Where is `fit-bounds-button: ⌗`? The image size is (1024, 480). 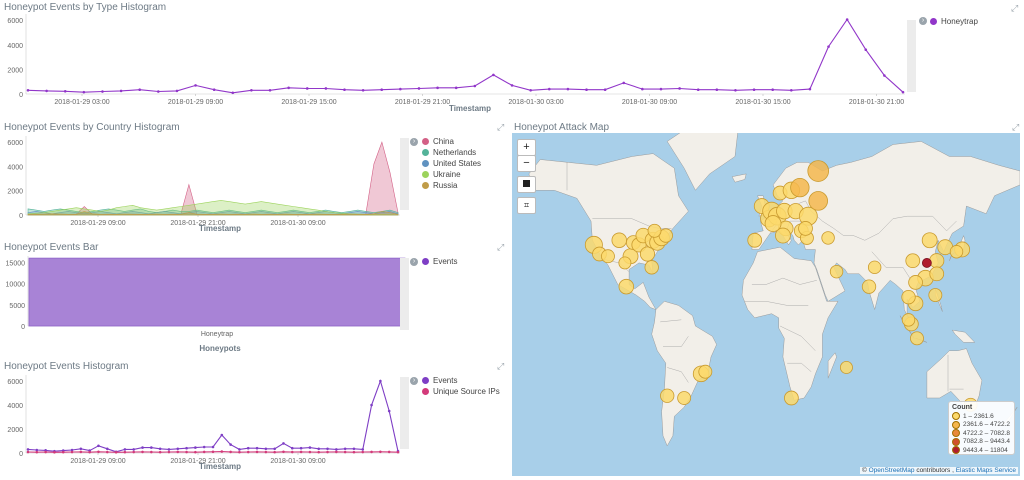
fit-bounds-button: ⌗ is located at coordinates (526, 205).